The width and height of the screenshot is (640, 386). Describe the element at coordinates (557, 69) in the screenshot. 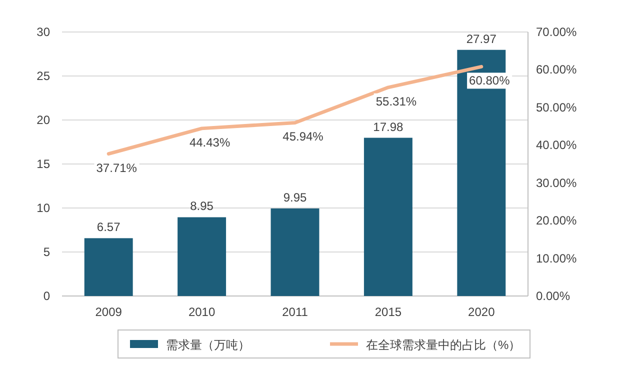

I see `y2-tick-label: 60.00%` at that location.